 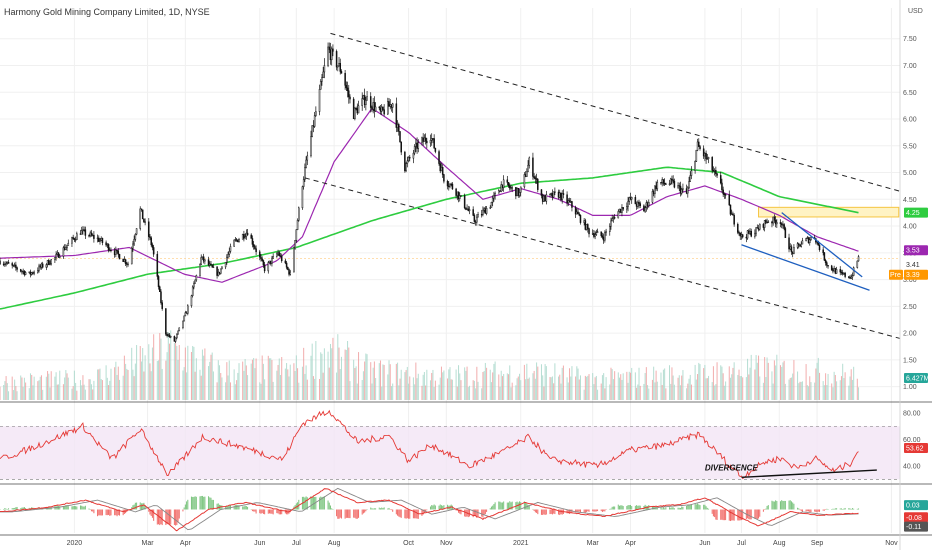 I want to click on x-tick-label-1: Mar, so click(x=148, y=543).